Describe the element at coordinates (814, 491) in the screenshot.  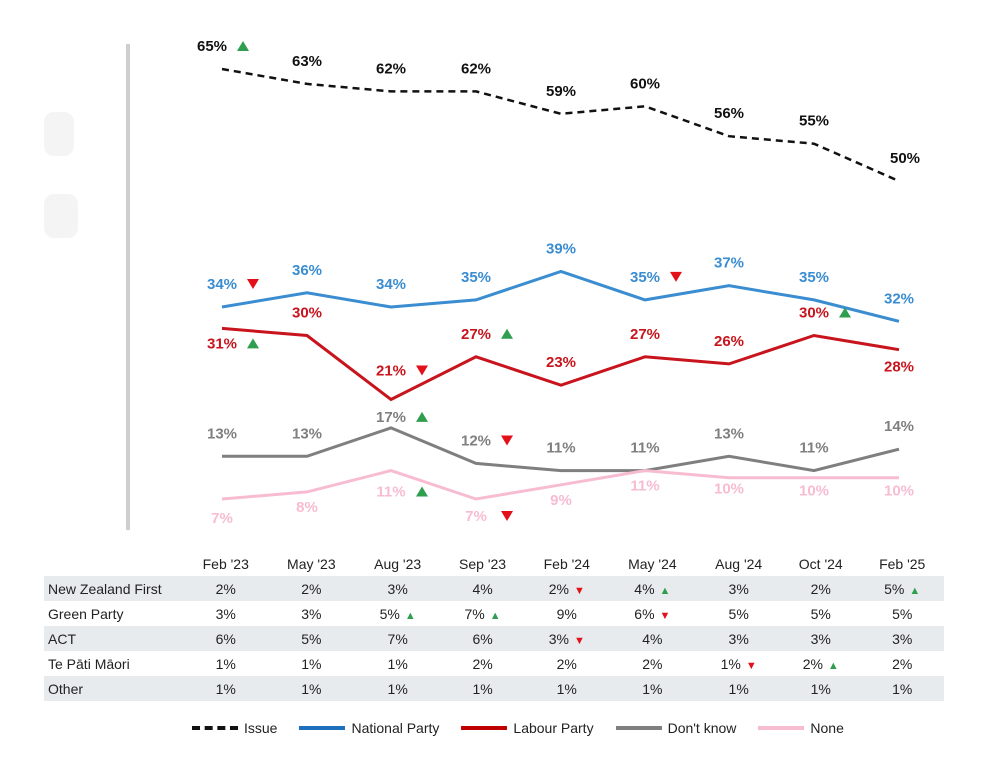
I see `data-label: 10%` at that location.